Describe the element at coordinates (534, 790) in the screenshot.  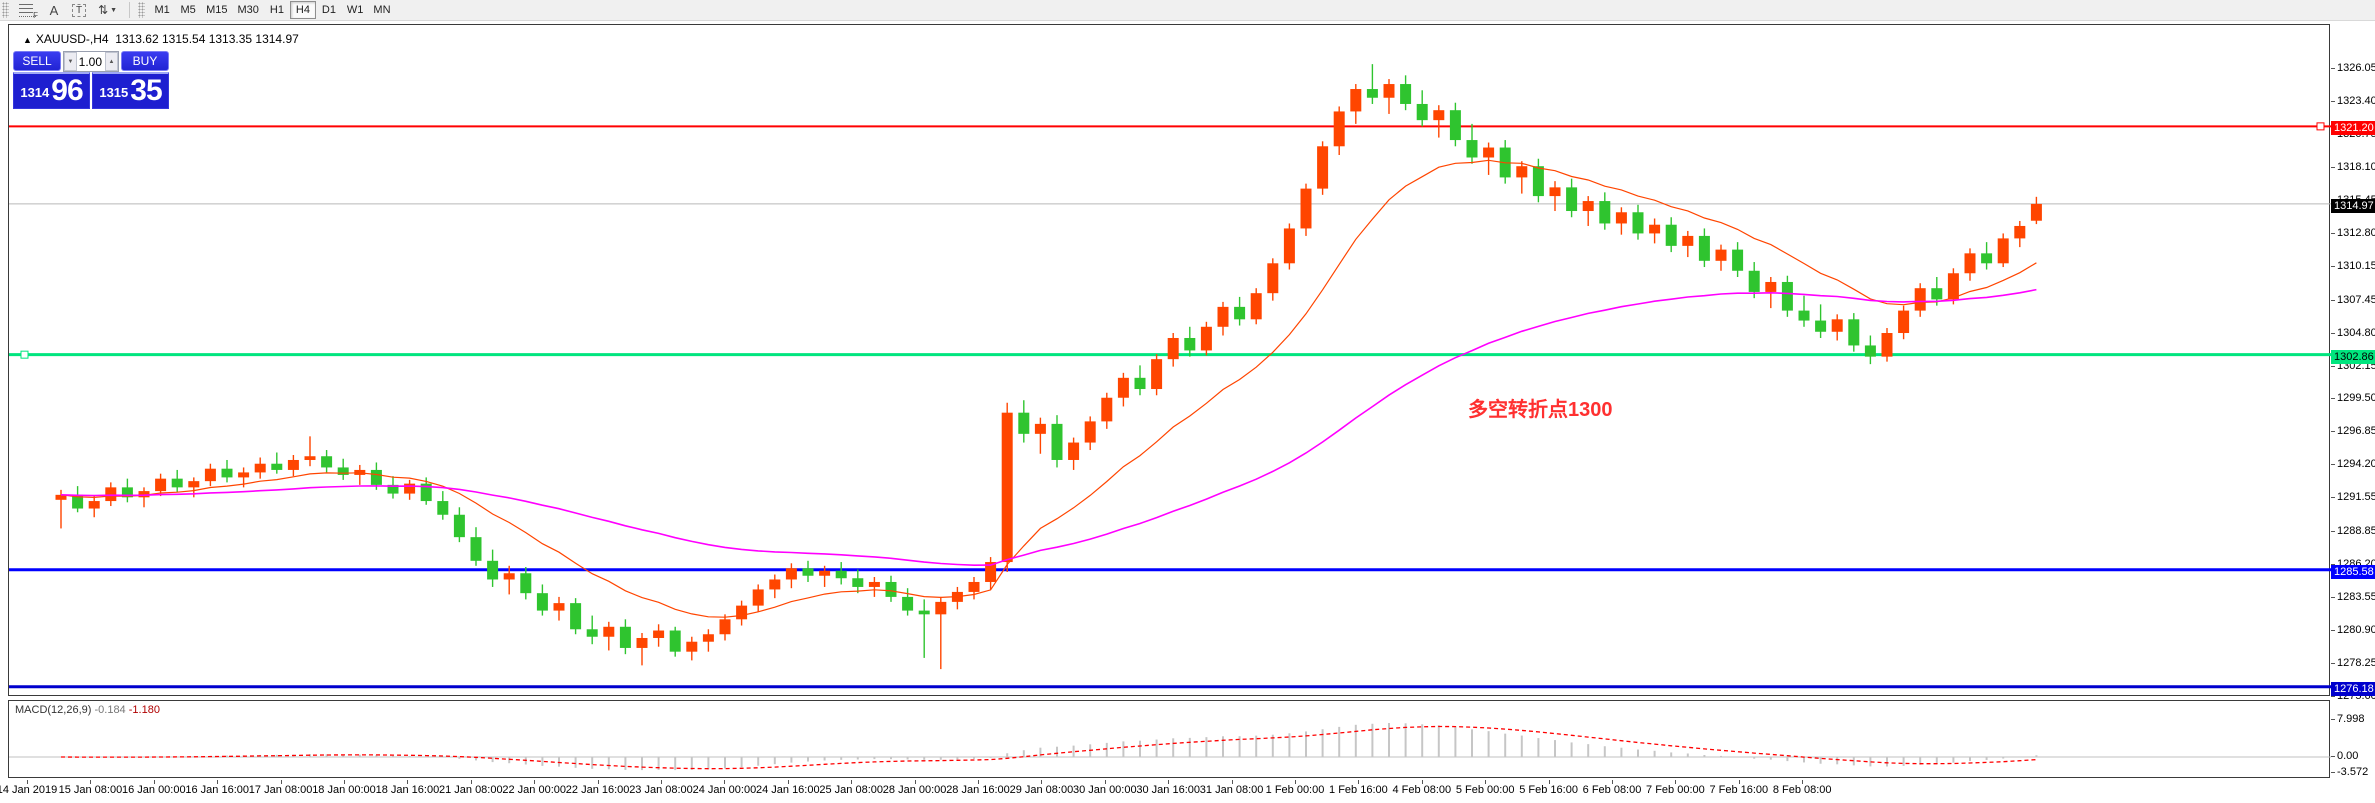
I see `date-label: 22 Jan 00:00` at that location.